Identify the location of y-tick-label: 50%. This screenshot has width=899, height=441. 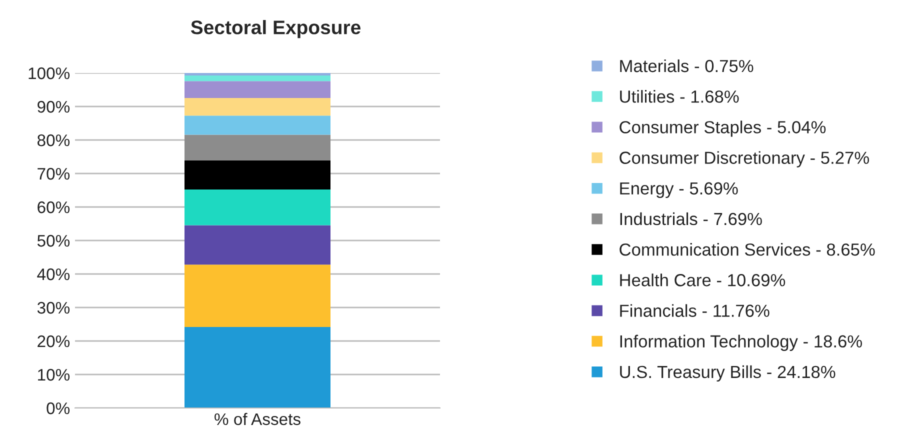
(53, 240).